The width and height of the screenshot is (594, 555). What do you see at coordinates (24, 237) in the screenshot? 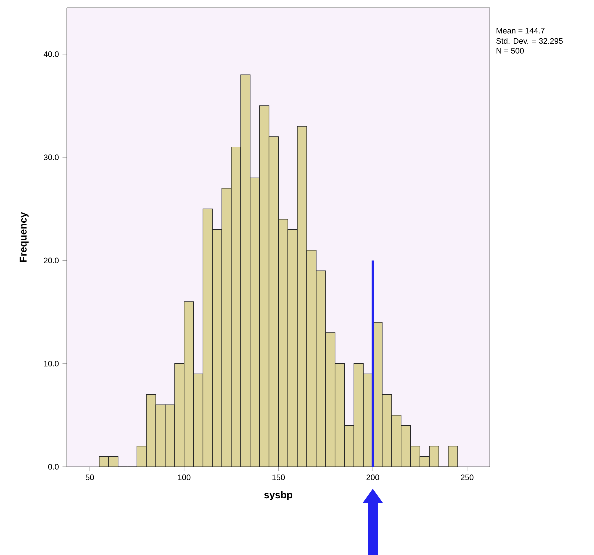
I see `y-axis-title: Frequency` at bounding box center [24, 237].